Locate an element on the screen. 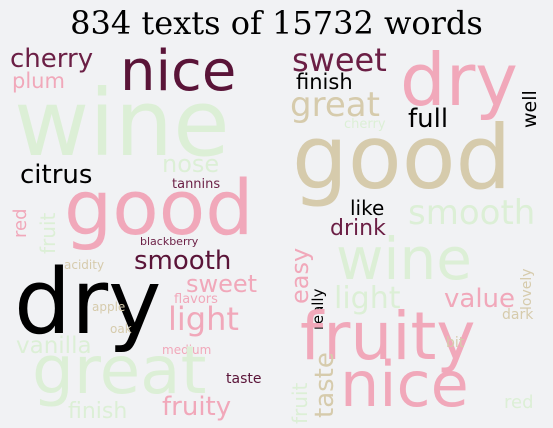 The image size is (553, 428). word-full: full is located at coordinates (428, 119).